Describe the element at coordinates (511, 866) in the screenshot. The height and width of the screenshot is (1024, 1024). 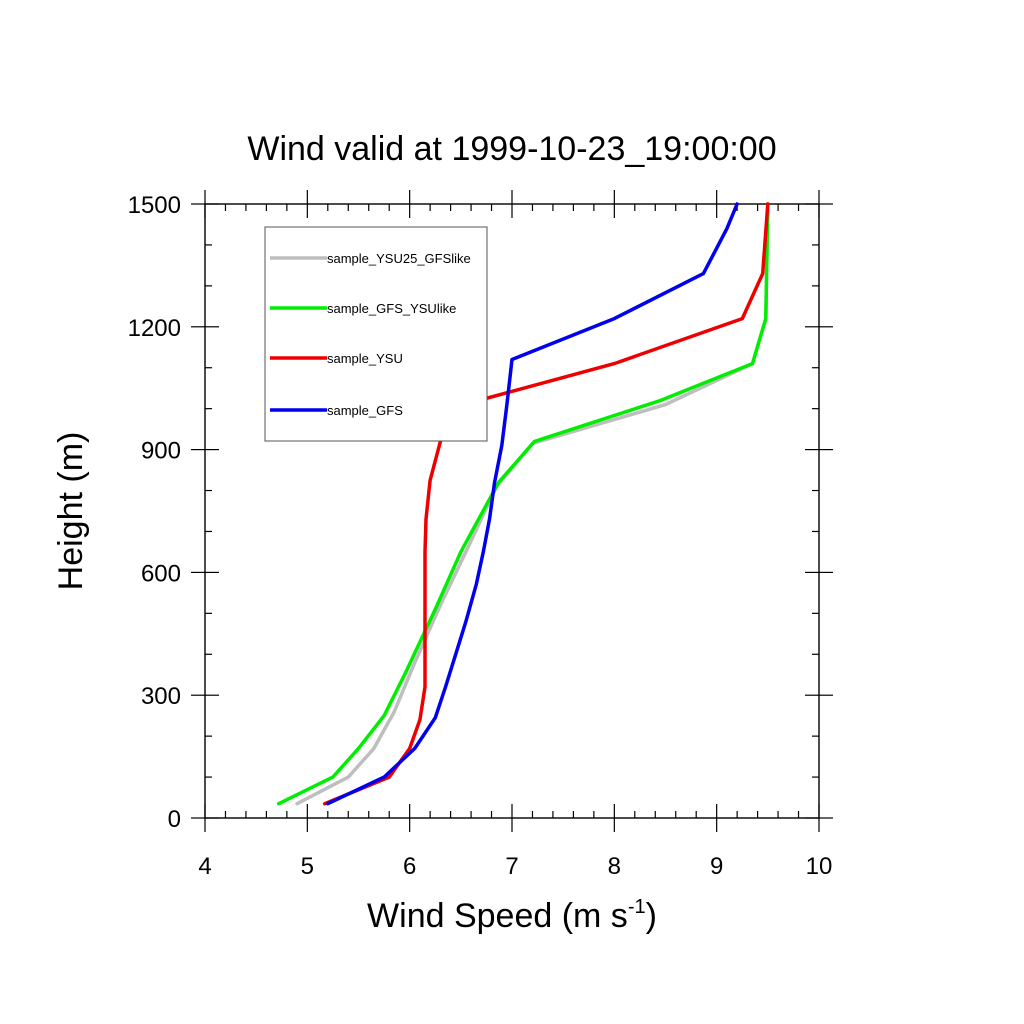
I see `x-tick-label: 7` at that location.